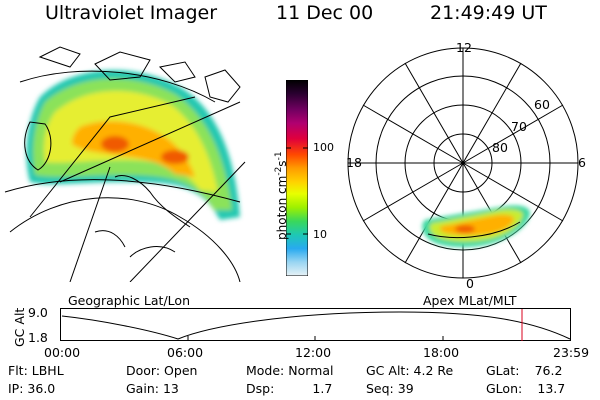  What do you see at coordinates (542, 104) in the screenshot?
I see `mlat-label-60: 60` at bounding box center [542, 104].